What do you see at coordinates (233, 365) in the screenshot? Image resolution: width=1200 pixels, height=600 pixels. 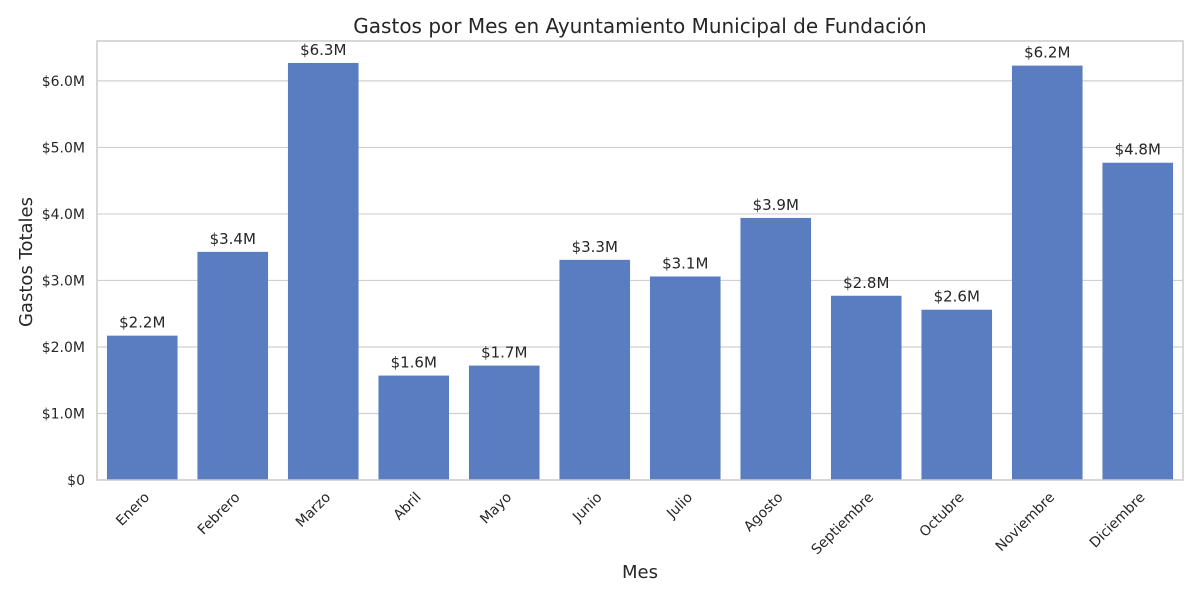 I see `bar-febrero` at bounding box center [233, 365].